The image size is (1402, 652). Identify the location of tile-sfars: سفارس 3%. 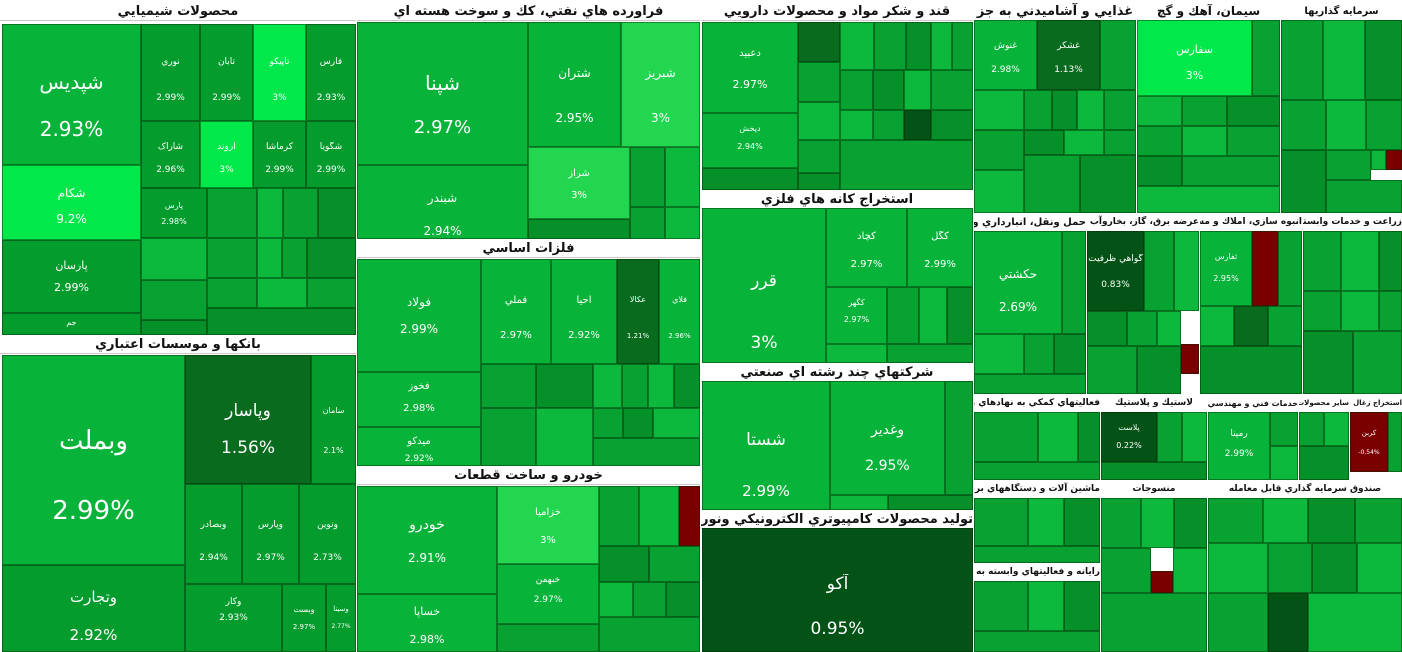
(1194, 58).